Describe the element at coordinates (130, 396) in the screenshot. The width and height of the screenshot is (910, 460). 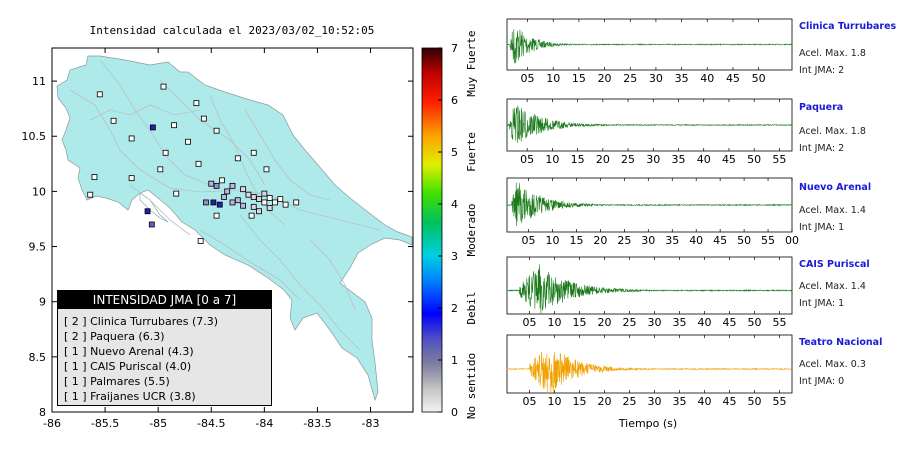
I see `legend-item: [ 1 ] Fraijanes UCR (3.8)` at that location.